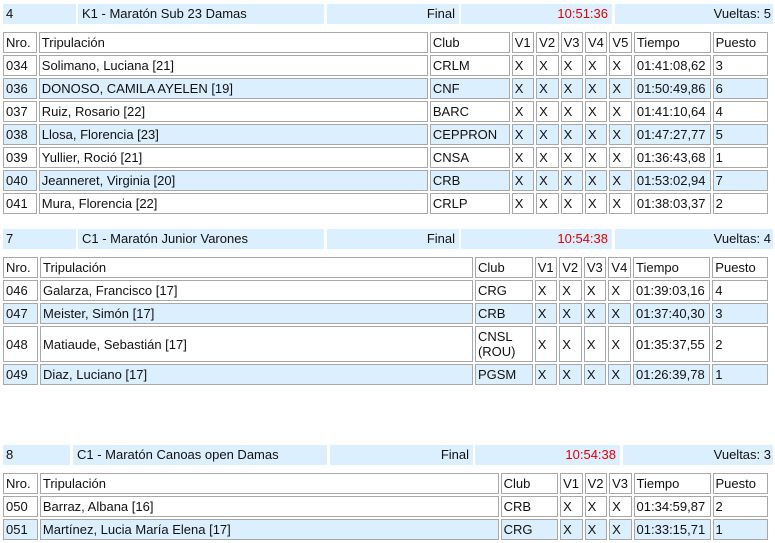 The image size is (775, 543). Describe the element at coordinates (233, 180) in the screenshot. I see `crew-name-cell: Jeanneret, Virginia [20]` at that location.